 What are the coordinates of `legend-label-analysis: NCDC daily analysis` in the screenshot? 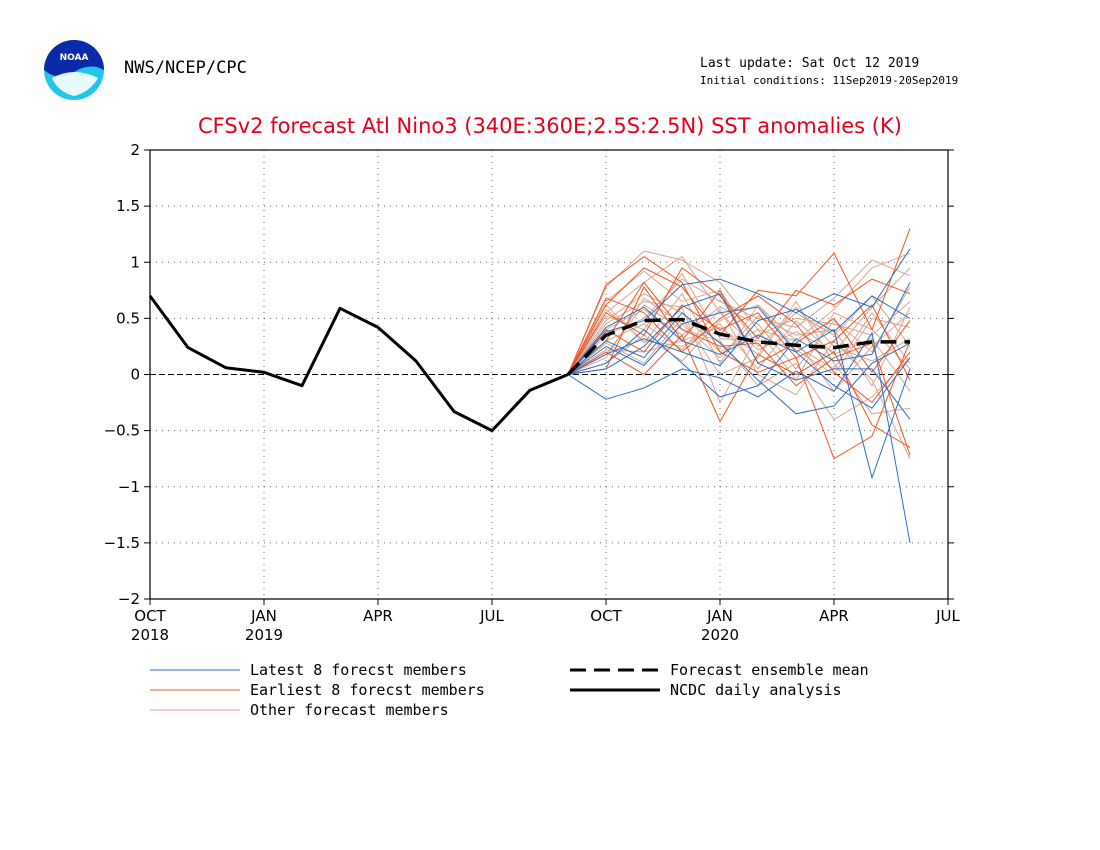 It's located at (756, 690).